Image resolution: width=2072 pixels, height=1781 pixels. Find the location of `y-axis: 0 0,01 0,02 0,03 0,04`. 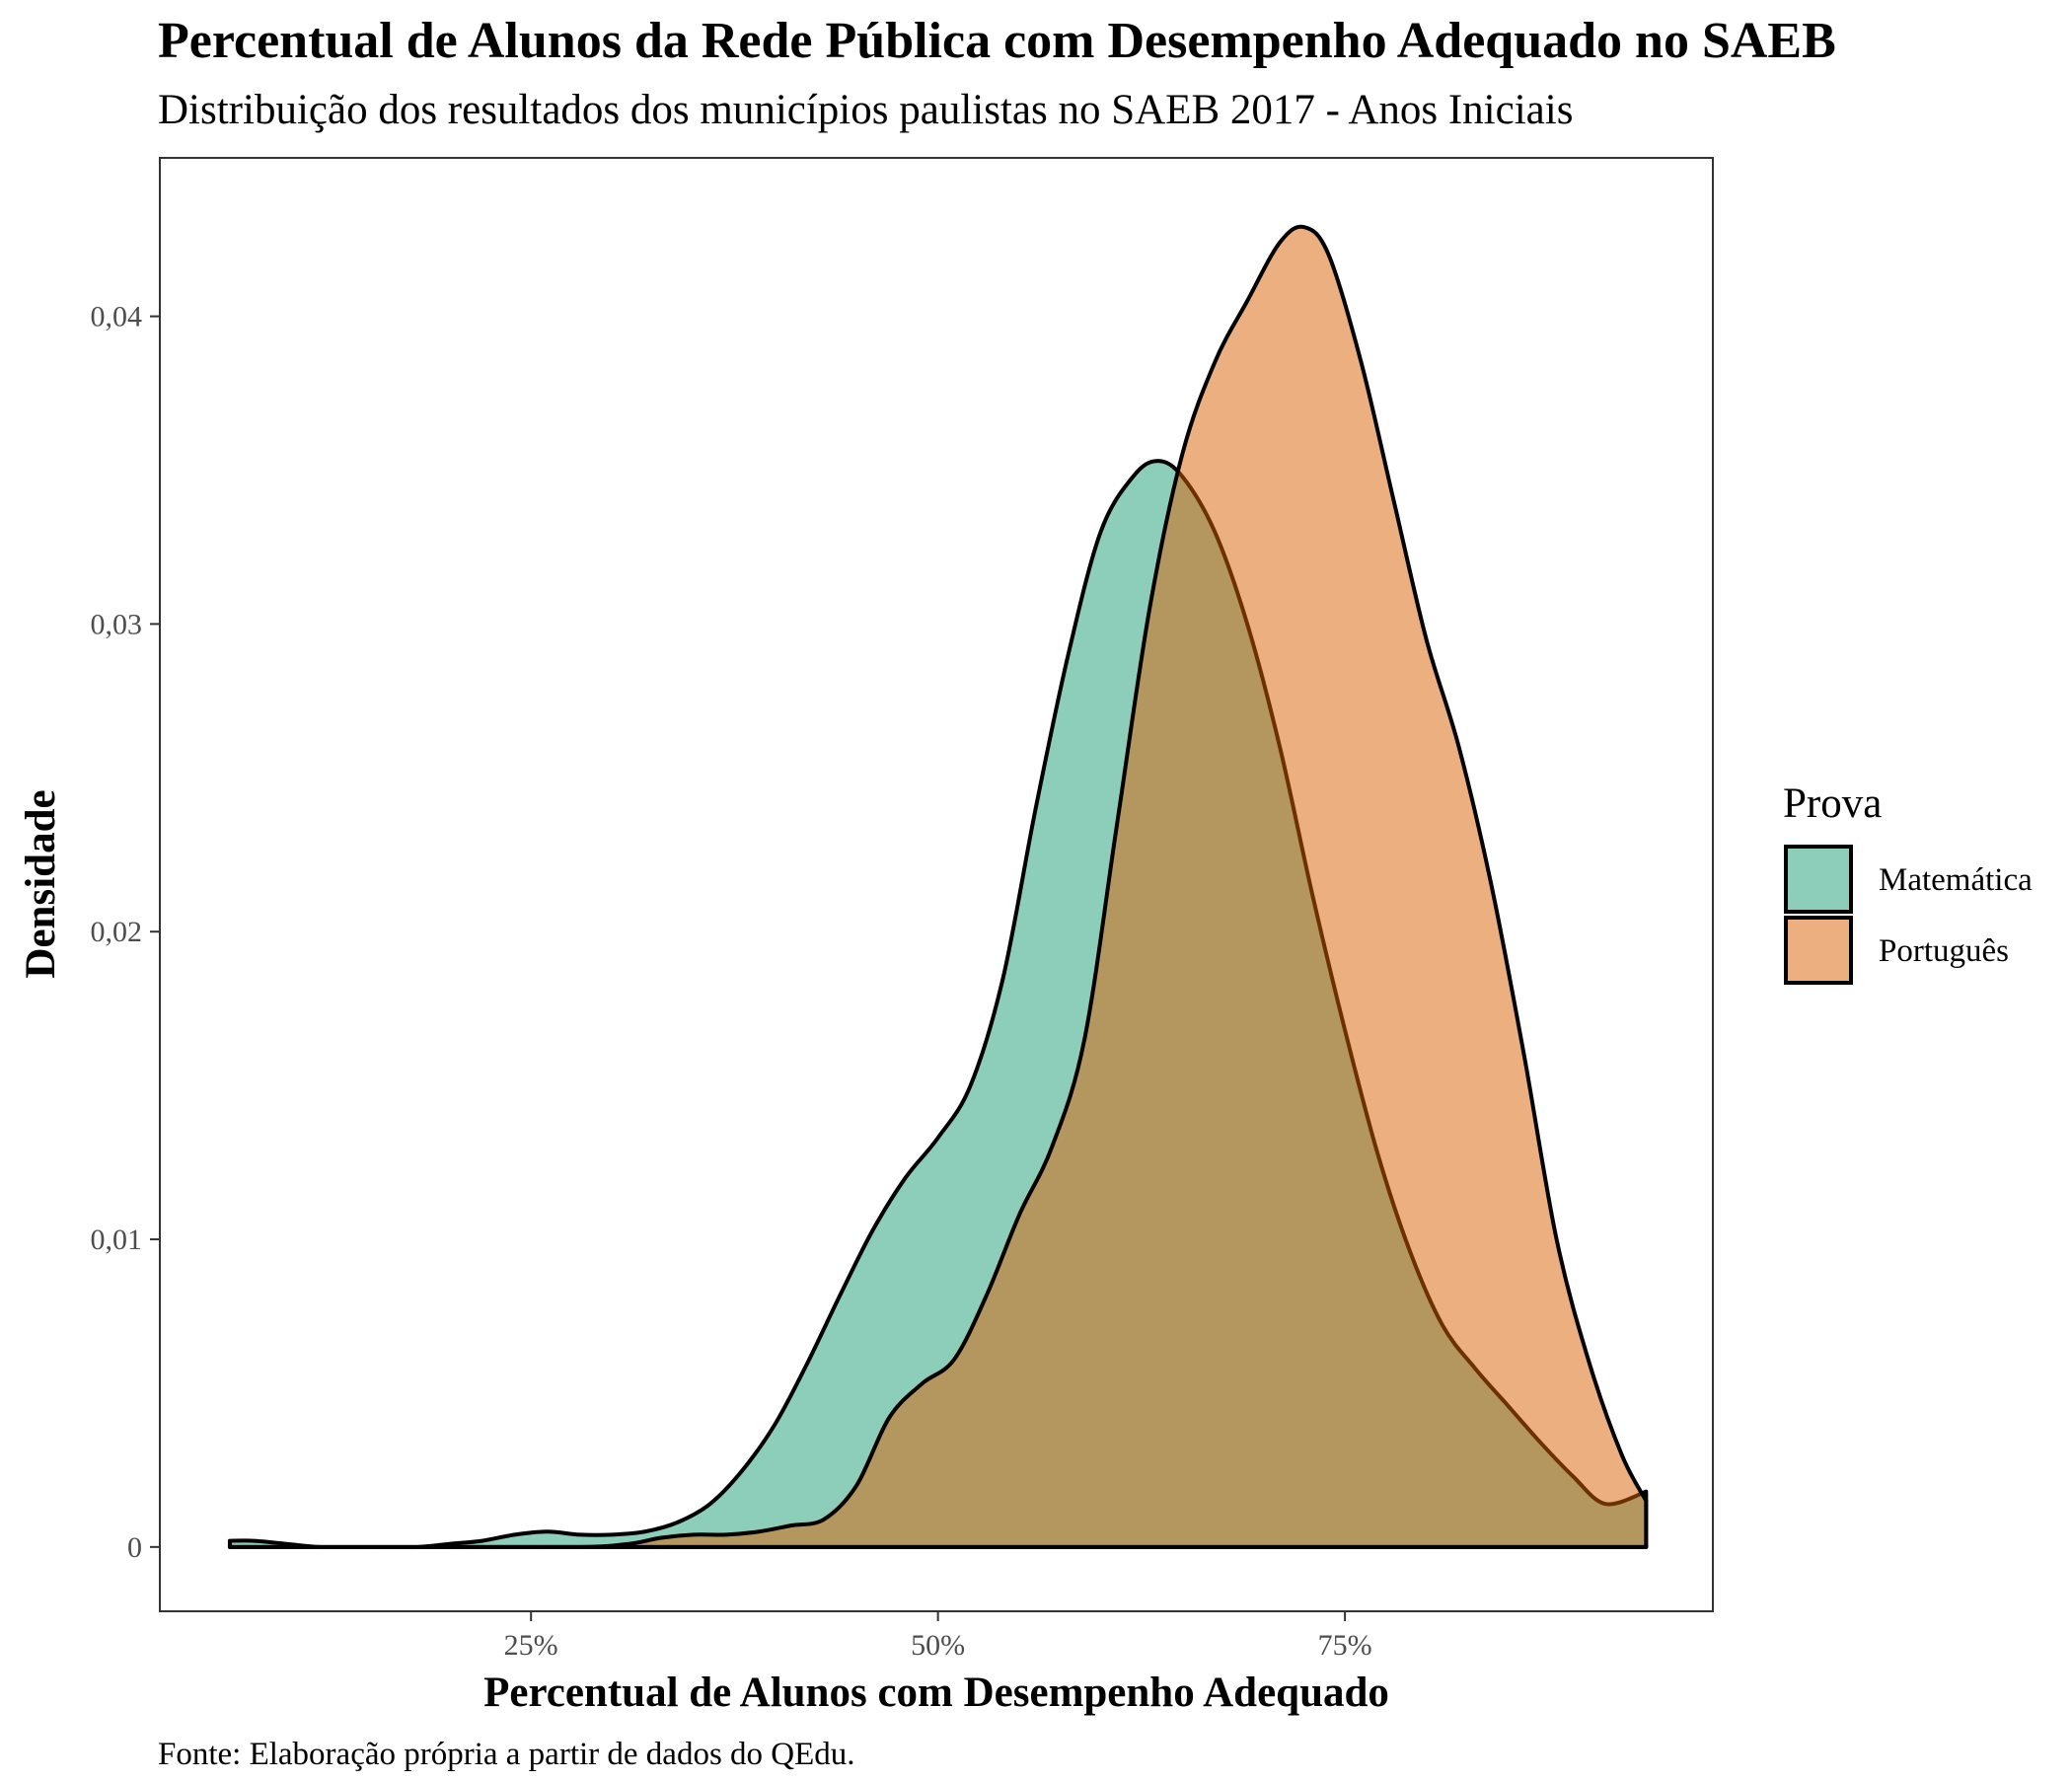

y-axis: 0 0,01 0,02 0,03 0,04 is located at coordinates (126, 932).